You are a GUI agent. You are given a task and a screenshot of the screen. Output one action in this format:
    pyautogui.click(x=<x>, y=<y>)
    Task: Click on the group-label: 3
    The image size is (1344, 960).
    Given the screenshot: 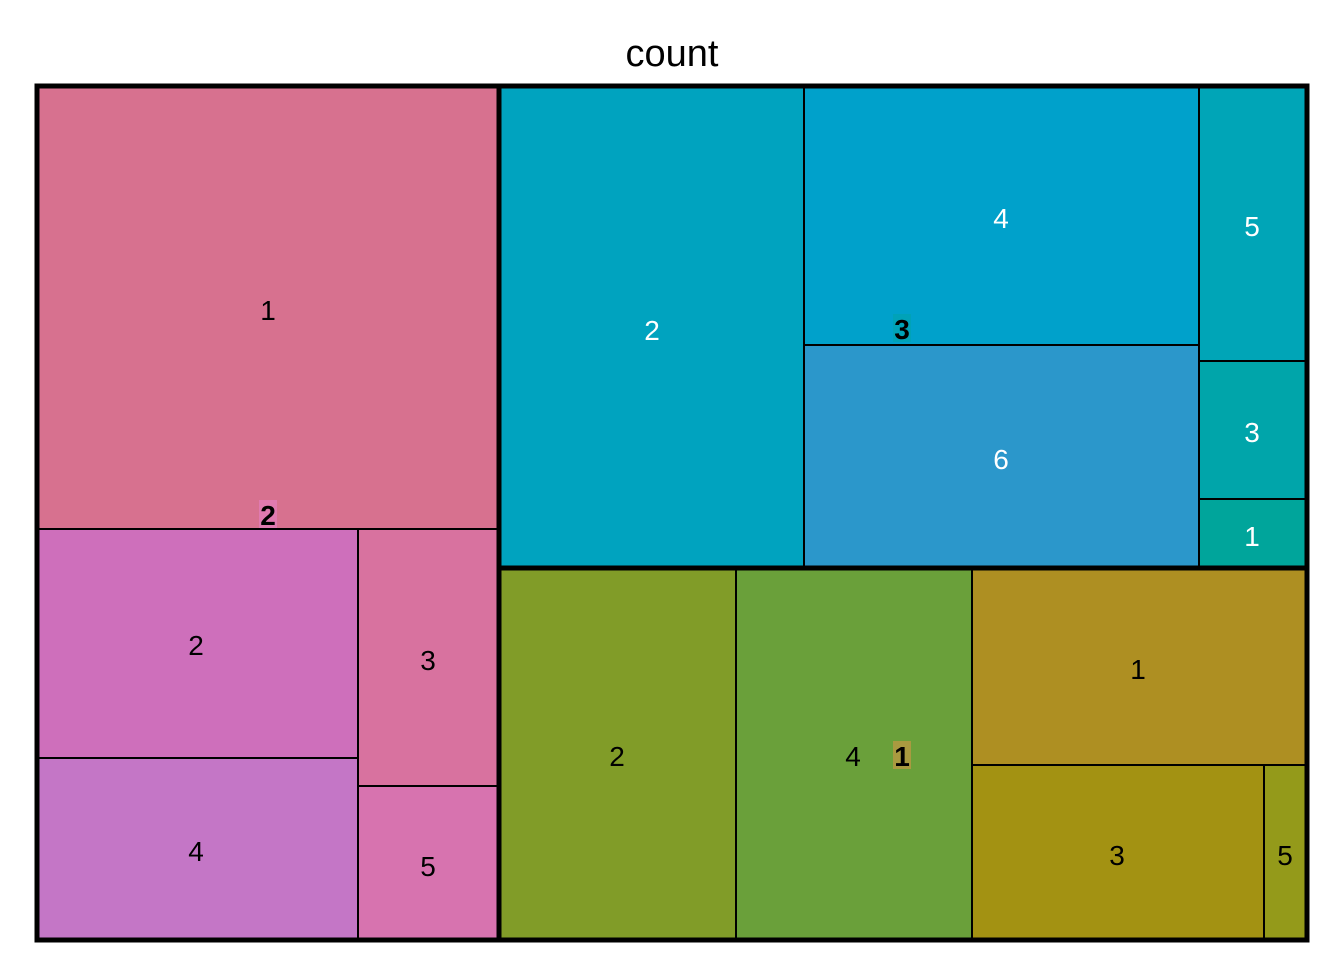 What is the action you would take?
    pyautogui.click(x=902, y=329)
    